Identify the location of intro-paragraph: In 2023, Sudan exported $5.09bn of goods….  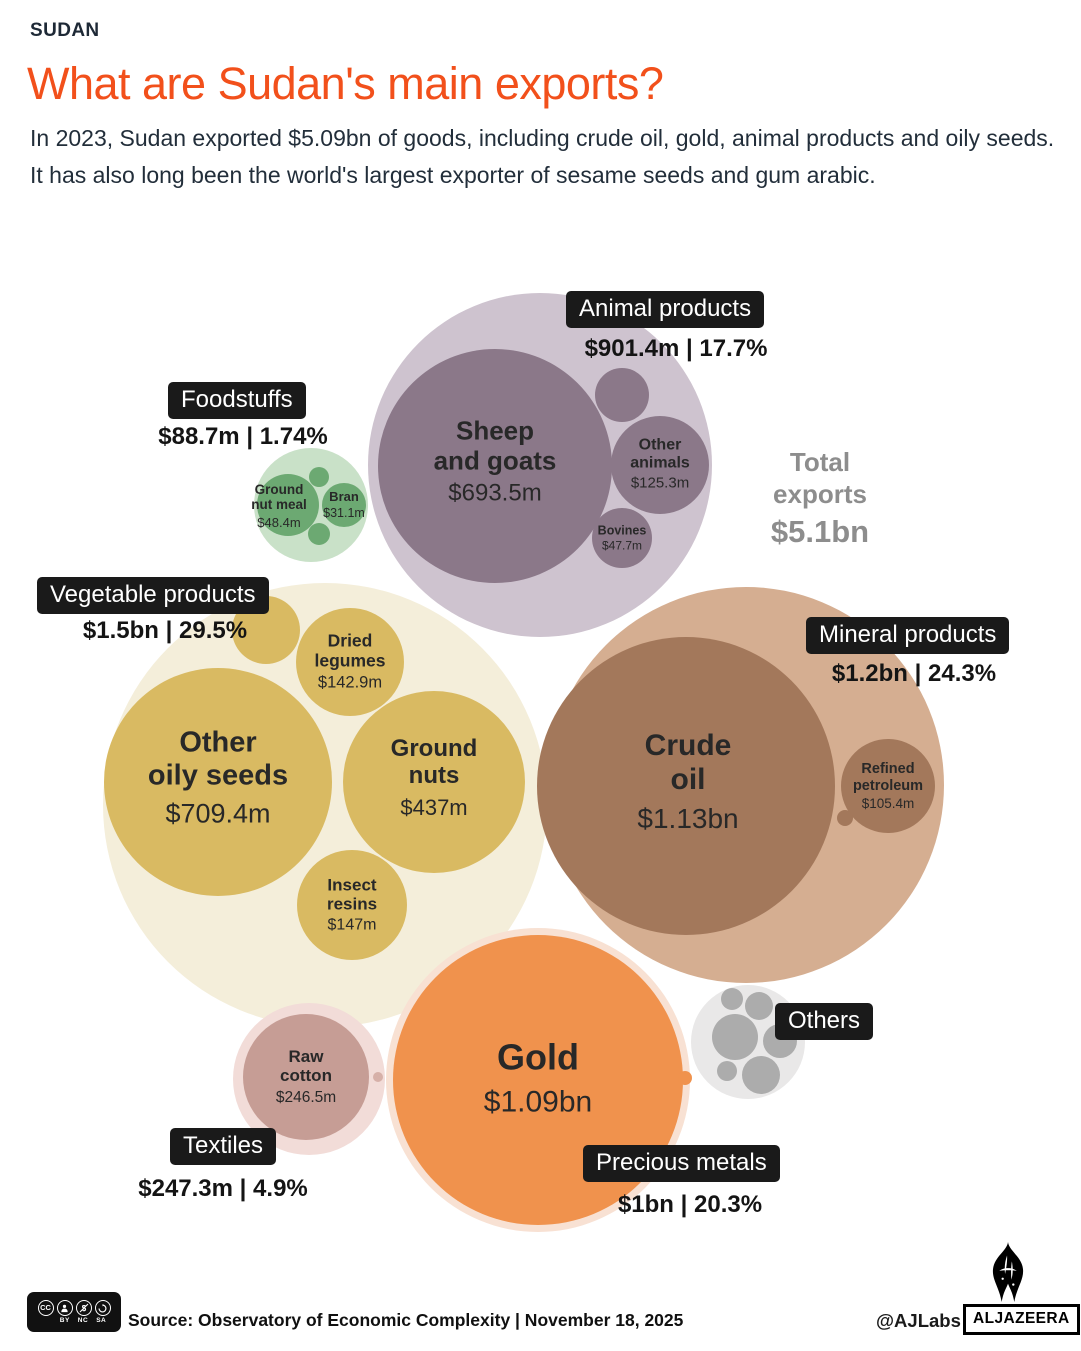
(542, 157).